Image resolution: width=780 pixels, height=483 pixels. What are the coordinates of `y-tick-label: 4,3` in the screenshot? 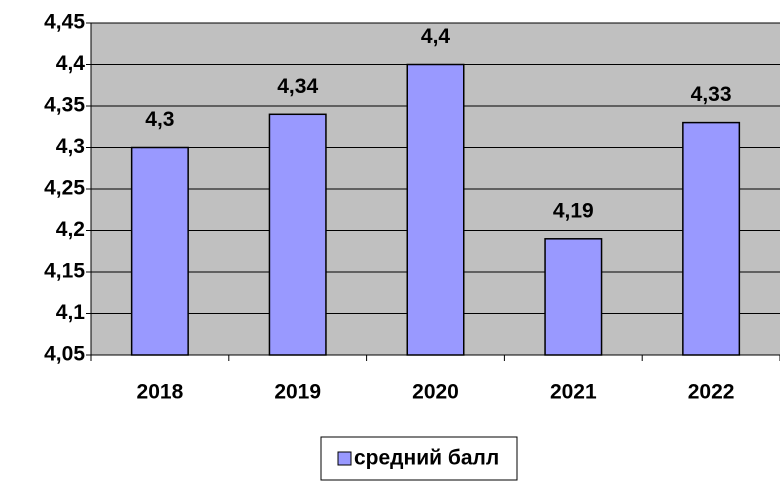 It's located at (70, 146).